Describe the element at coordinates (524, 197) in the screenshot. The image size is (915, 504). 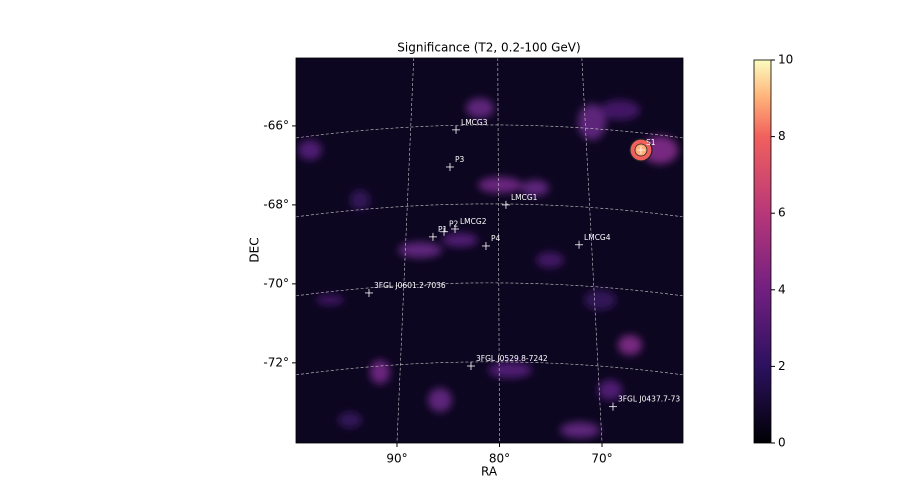
I see `source-label: LMCG1` at that location.